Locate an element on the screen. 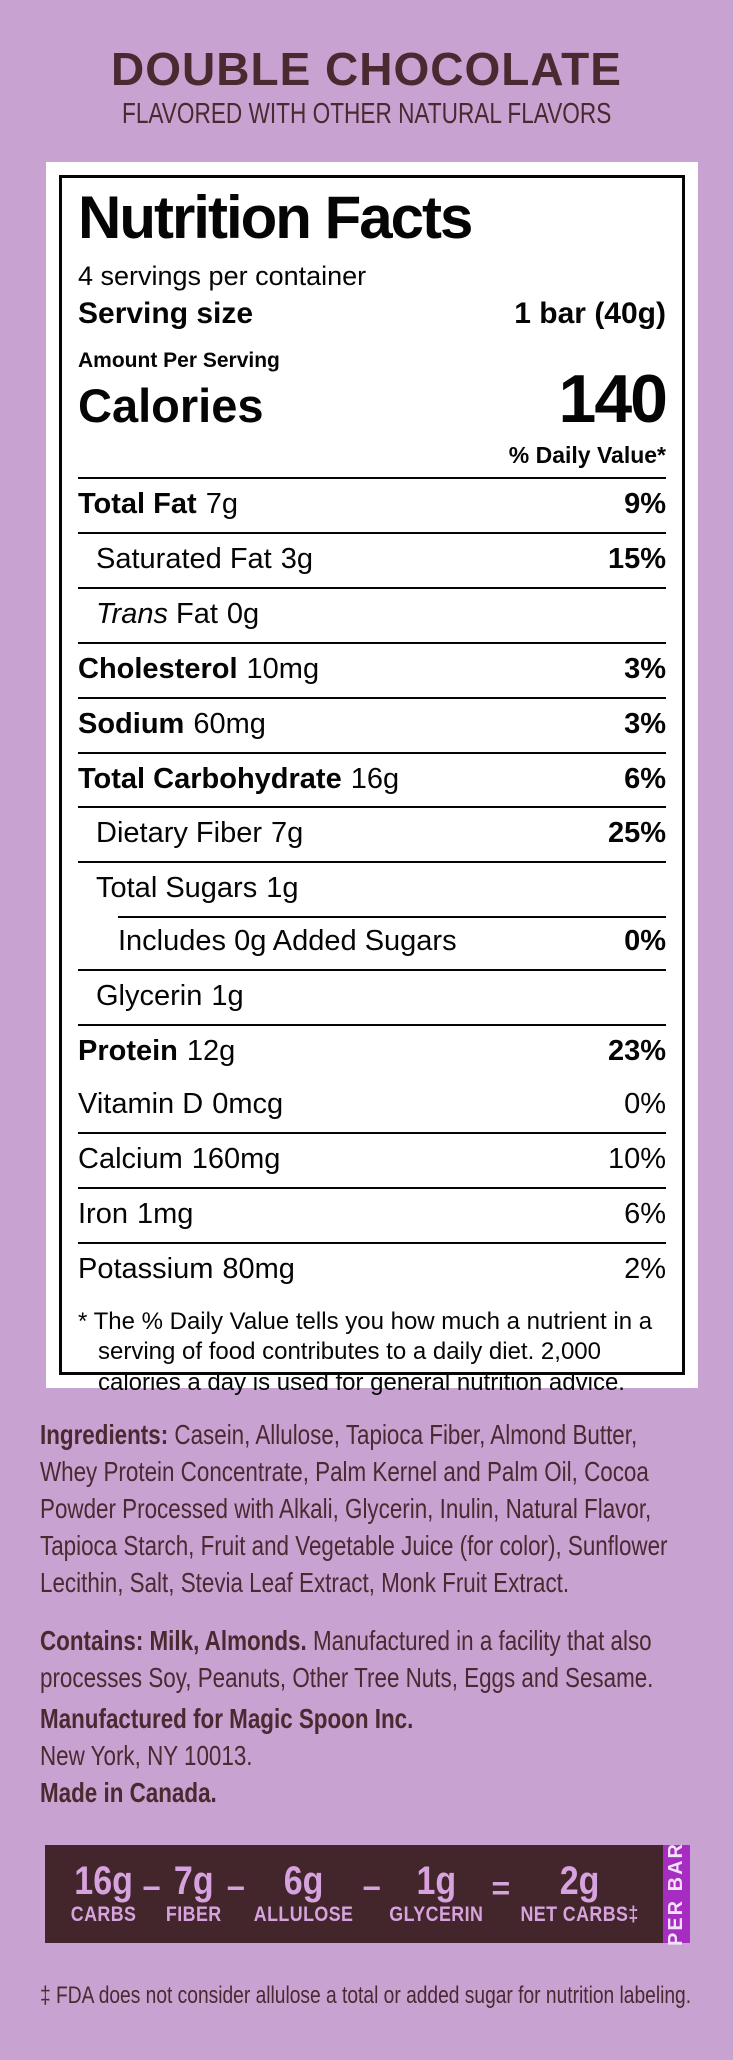 The height and width of the screenshot is (2060, 733). vitamin-row-calcium: Calcium 160mg 10% is located at coordinates (372, 1159).